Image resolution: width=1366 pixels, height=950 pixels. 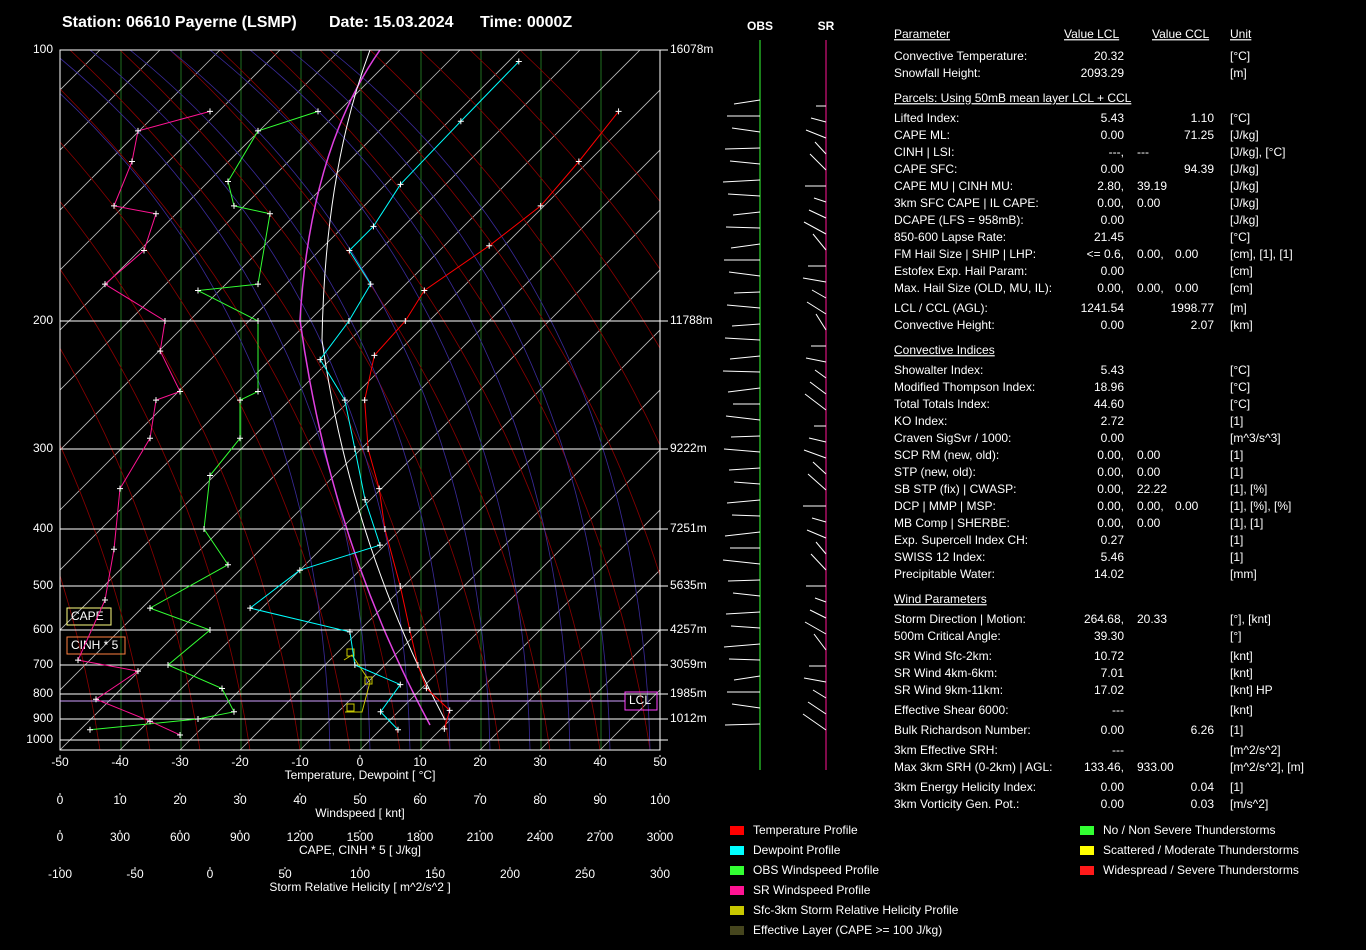 I want to click on legend-entry: Sfc-3km Storm Relative Helicity Profile, so click(x=856, y=910).